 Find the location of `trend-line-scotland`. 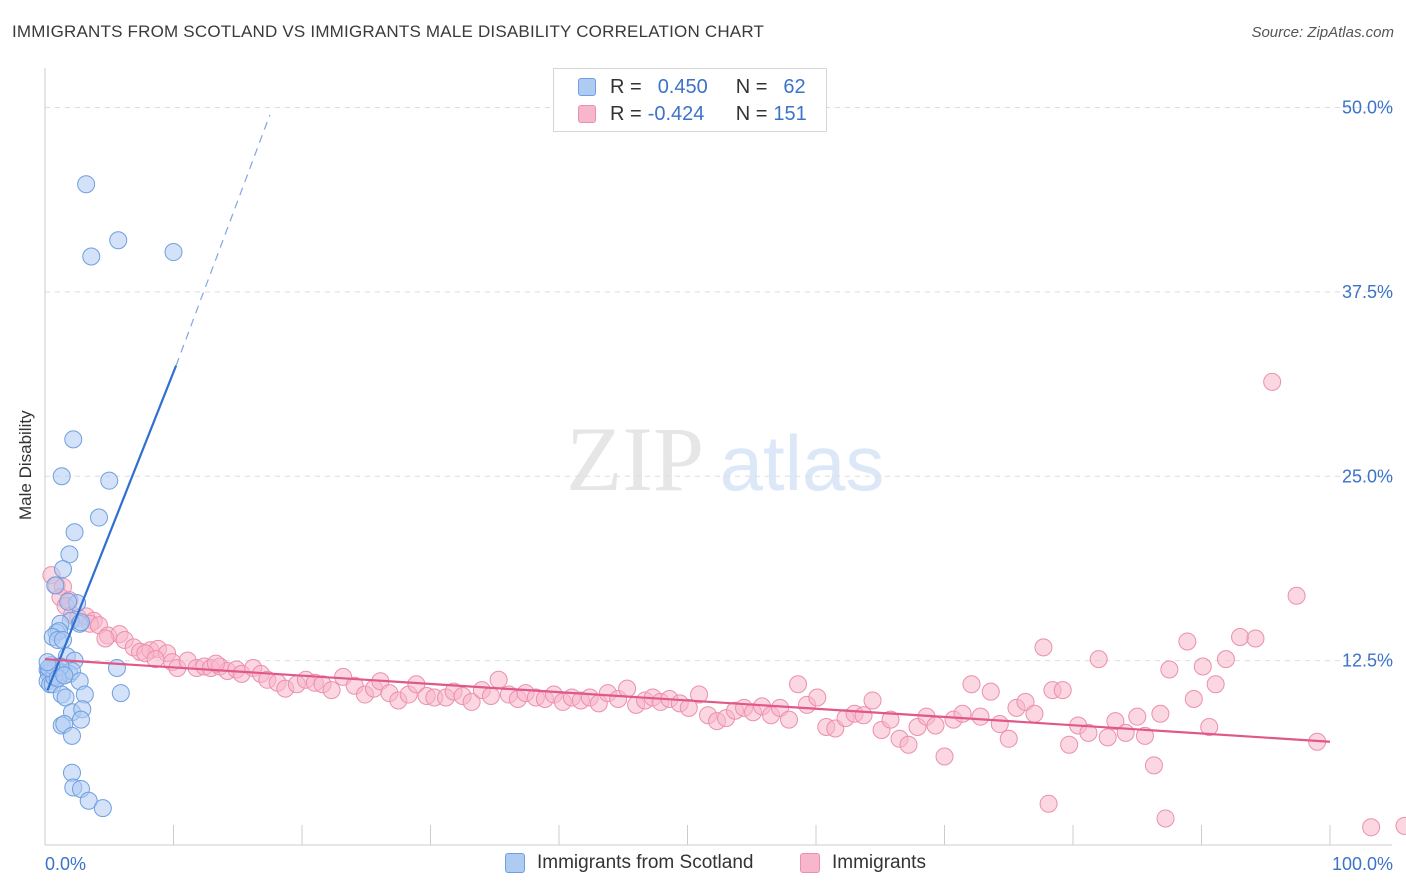

trend-line-scotland is located at coordinates (112, 528).